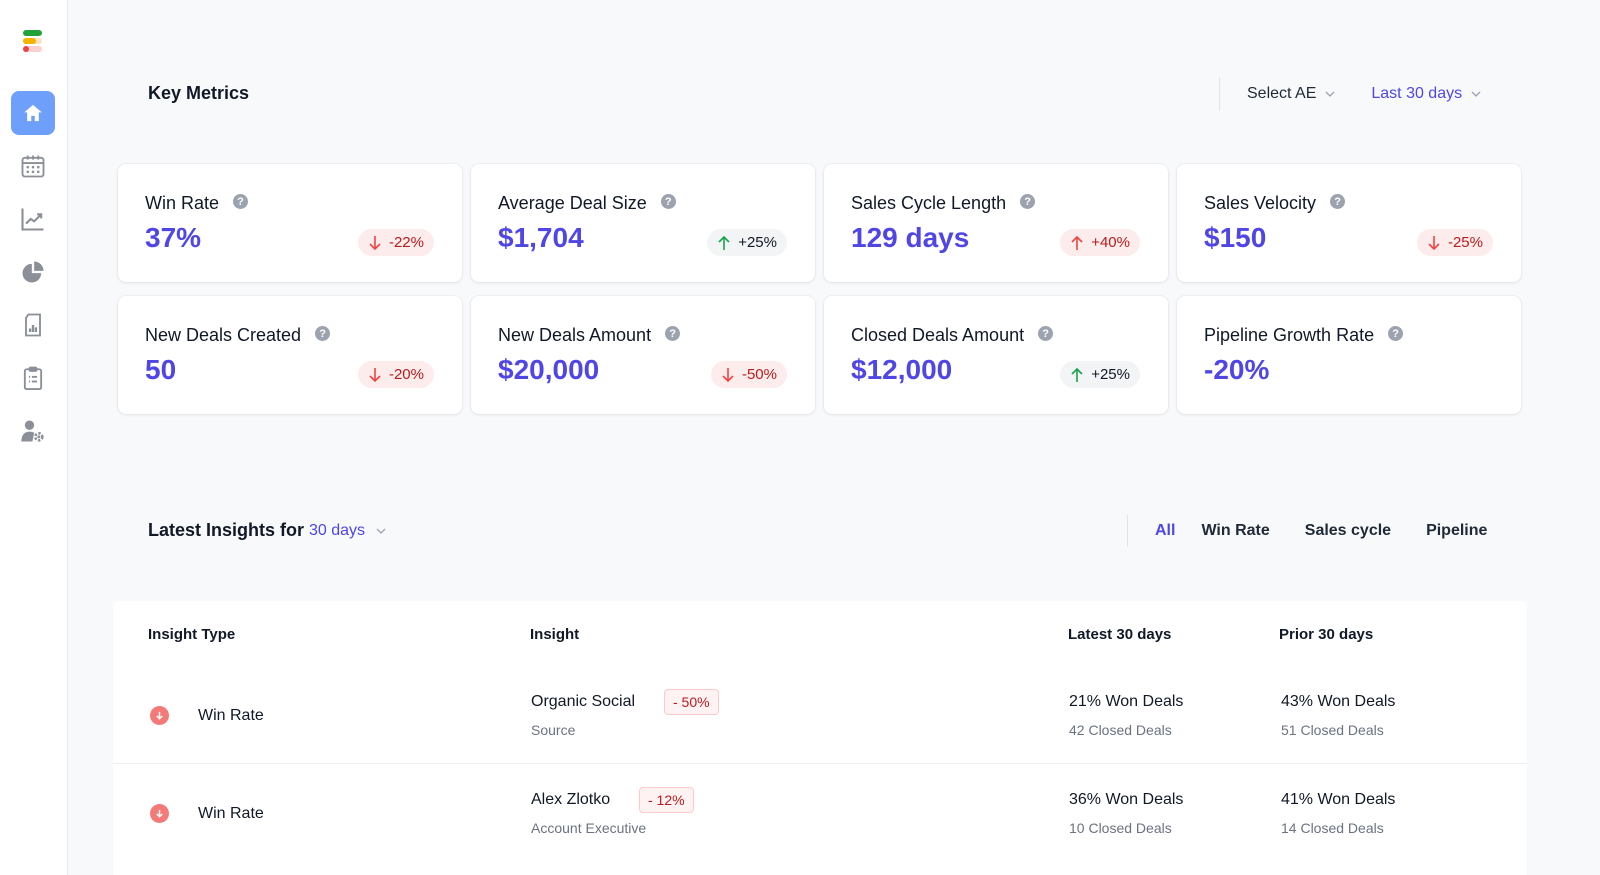  I want to click on metric-value: $20,000, so click(549, 369).